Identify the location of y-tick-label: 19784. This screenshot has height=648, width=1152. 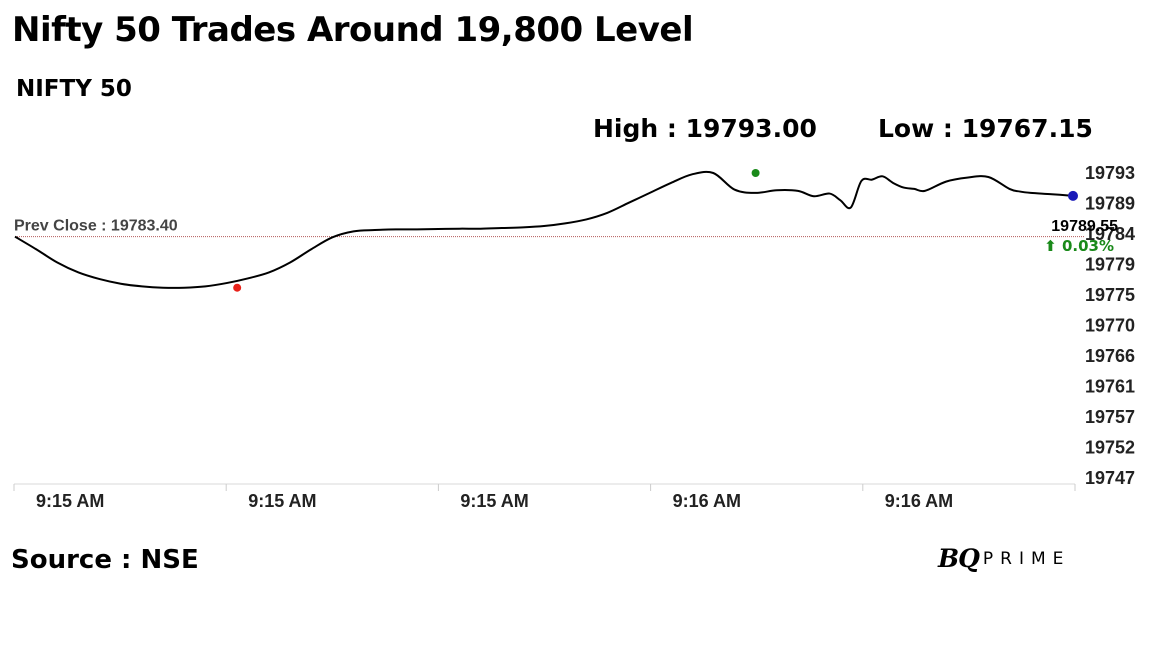
(1110, 234).